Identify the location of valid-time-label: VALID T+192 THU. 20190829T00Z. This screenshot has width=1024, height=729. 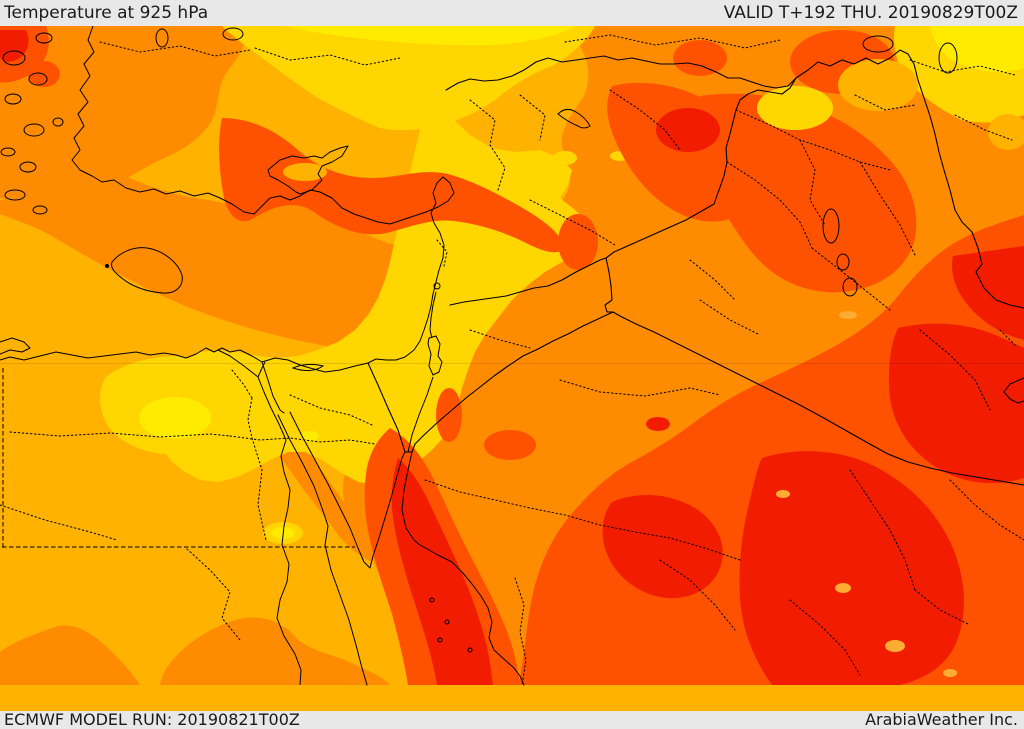
(870, 13).